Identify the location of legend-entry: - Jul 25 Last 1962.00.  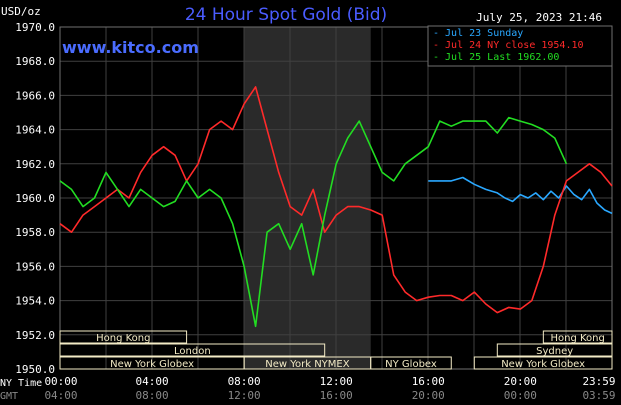
(496, 57).